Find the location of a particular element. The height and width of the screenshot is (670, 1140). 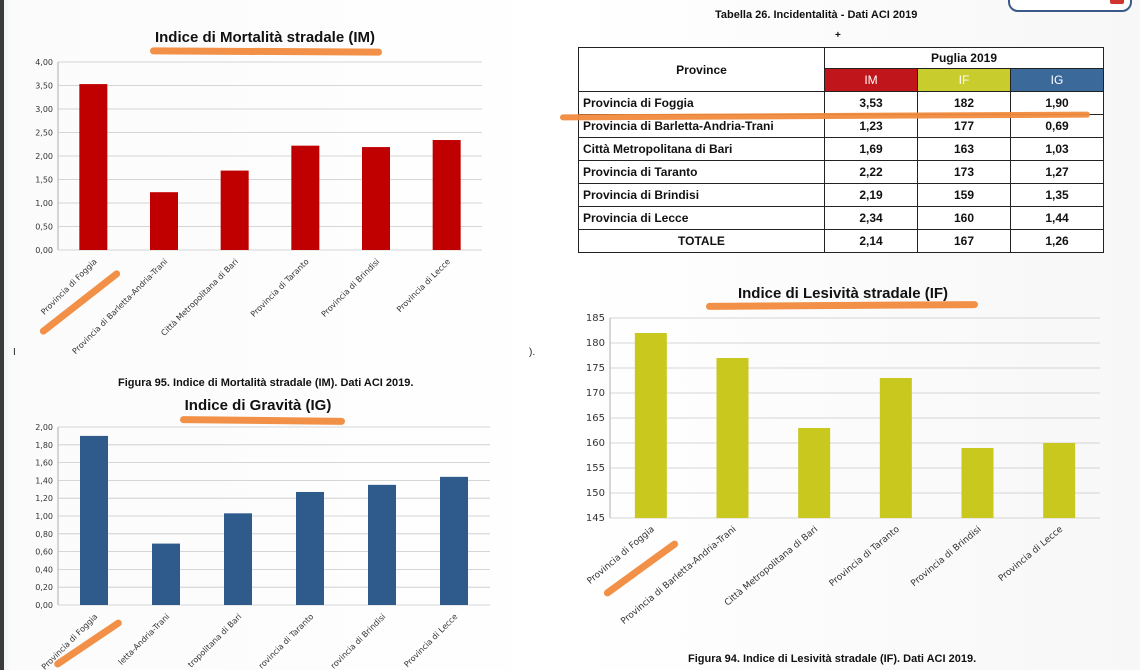

row-im: 2,22 is located at coordinates (871, 172).